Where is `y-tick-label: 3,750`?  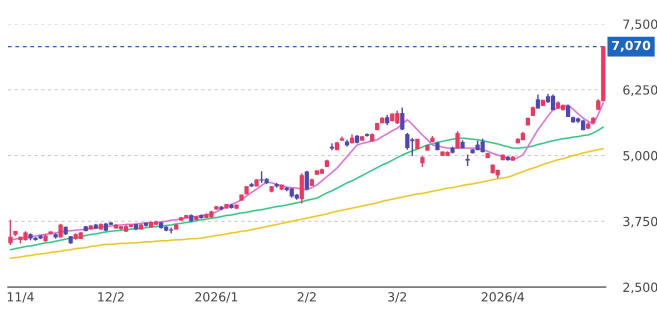 y-tick-label: 3,750 is located at coordinates (640, 222).